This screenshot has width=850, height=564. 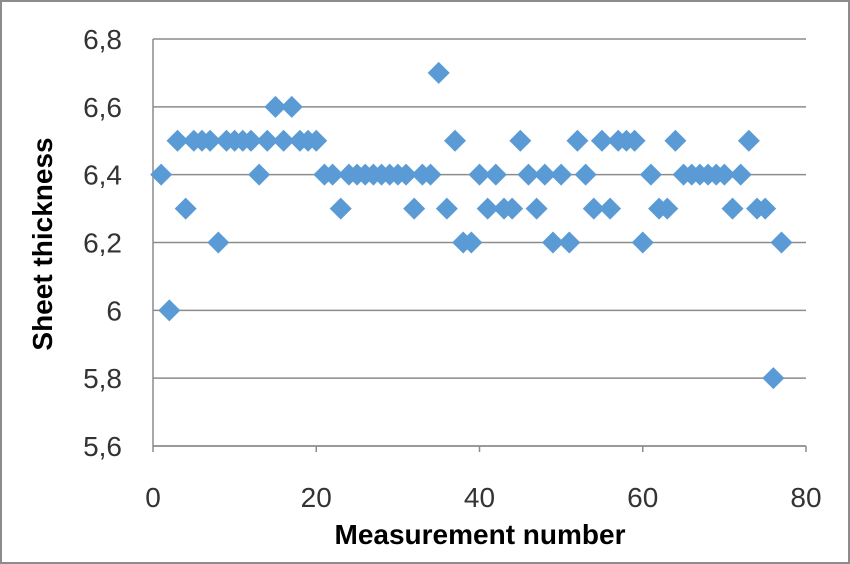 What do you see at coordinates (114, 310) in the screenshot?
I see `y-tick-label: 6` at bounding box center [114, 310].